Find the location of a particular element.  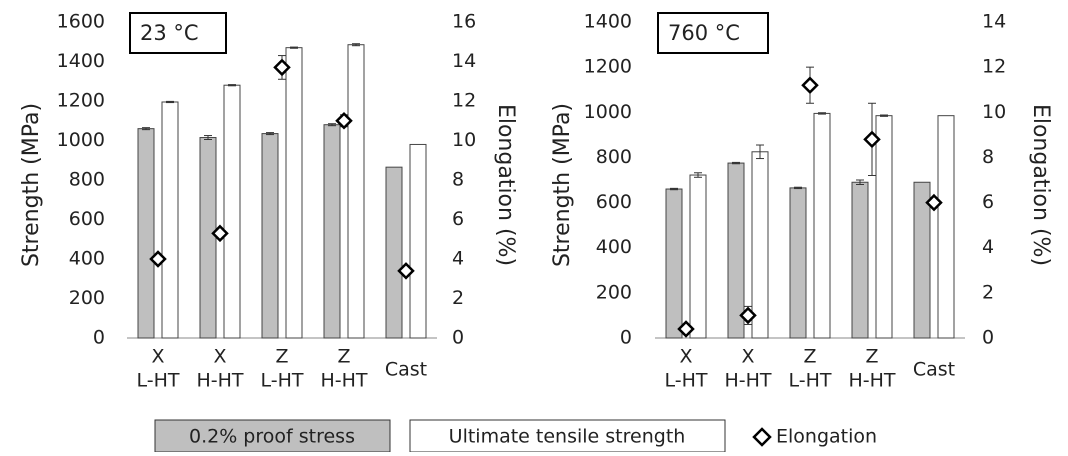

legend-label: Ultimate tensile strength is located at coordinates (567, 437).